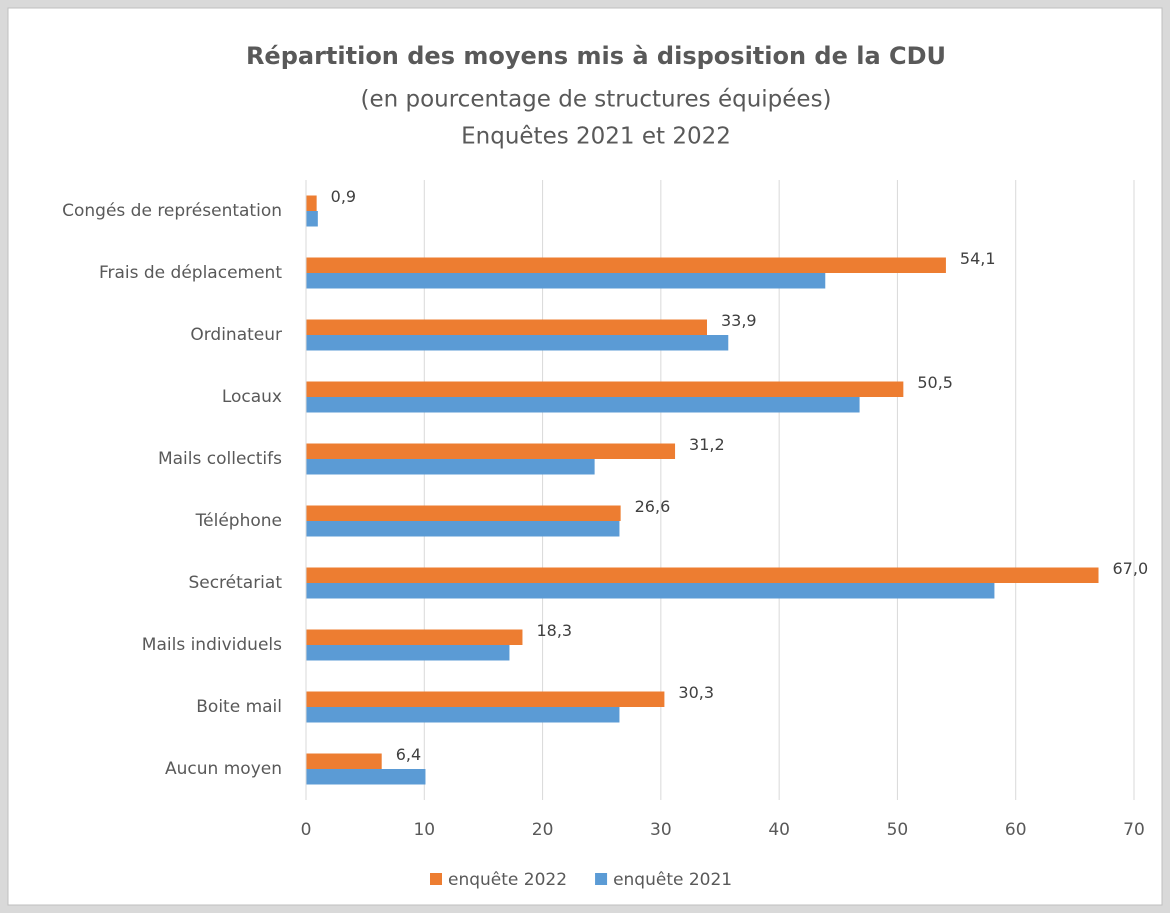 Image resolution: width=1170 pixels, height=913 pixels. What do you see at coordinates (707, 444) in the screenshot?
I see `value-label: 31,2` at bounding box center [707, 444].